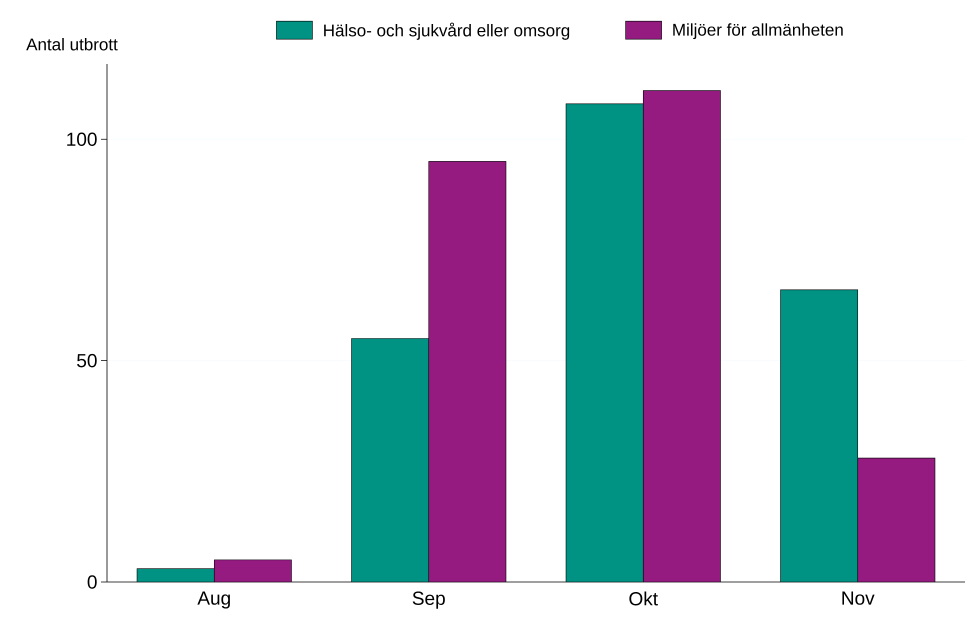  Describe the element at coordinates (447, 31) in the screenshot. I see `legend-label: Hälso- och sjukvård eller omsorg` at that location.